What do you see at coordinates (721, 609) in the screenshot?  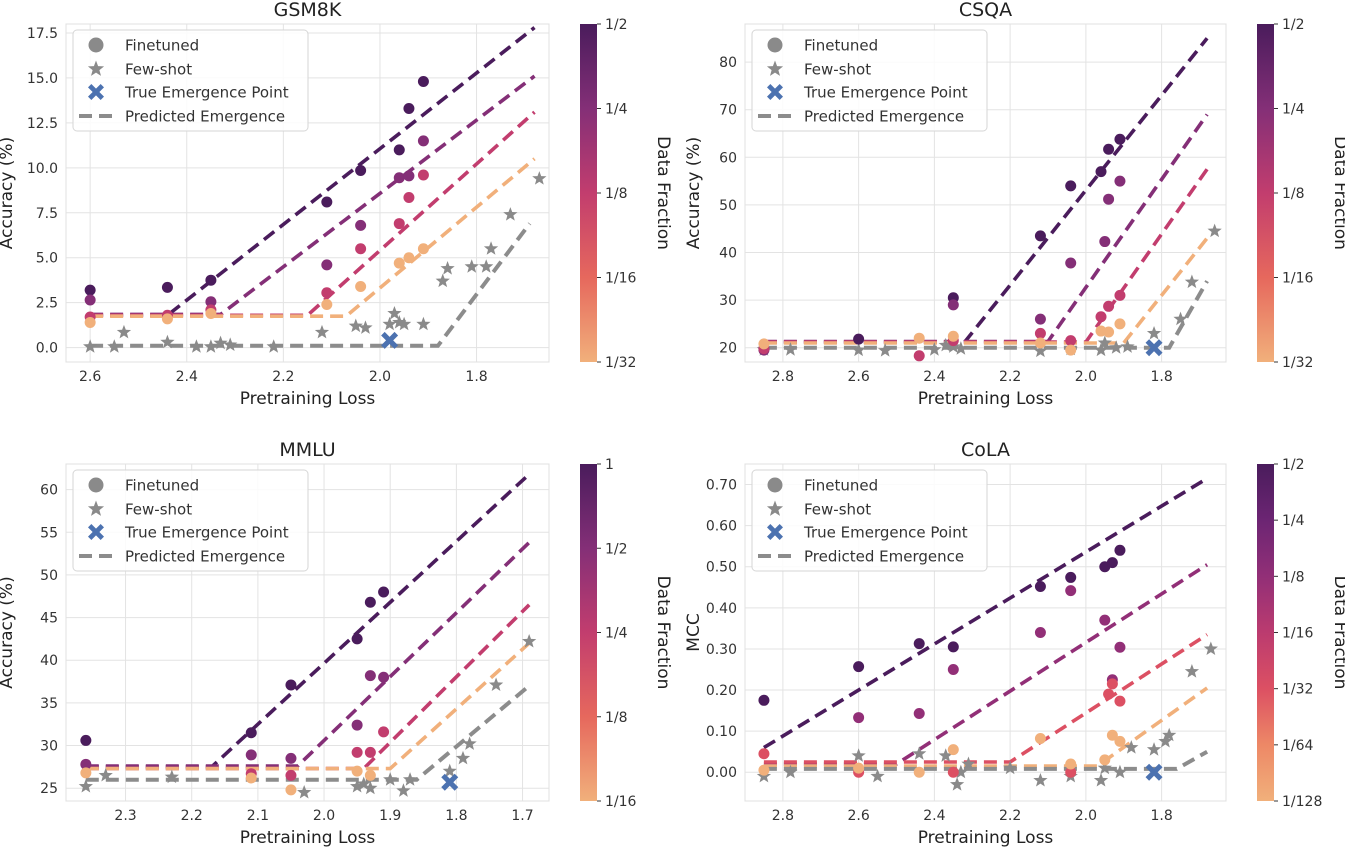 I see `y-tick-label: 0.40` at bounding box center [721, 609].